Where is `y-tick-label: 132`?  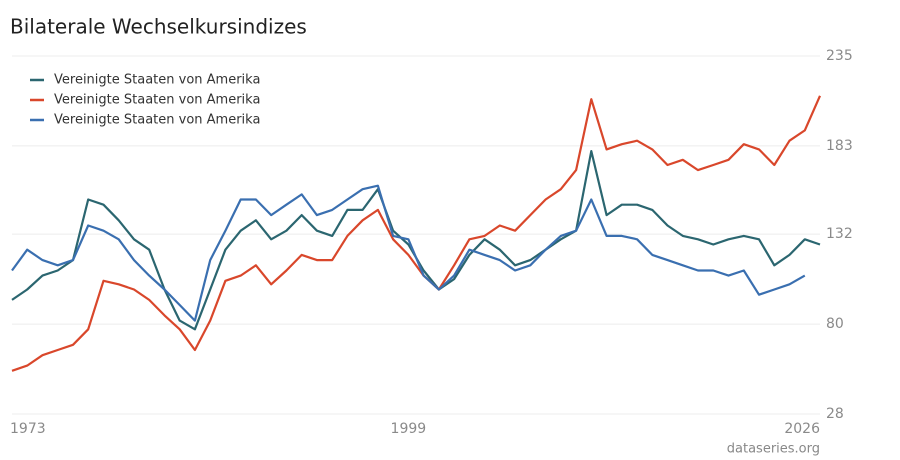 y-tick-label: 132 is located at coordinates (839, 234).